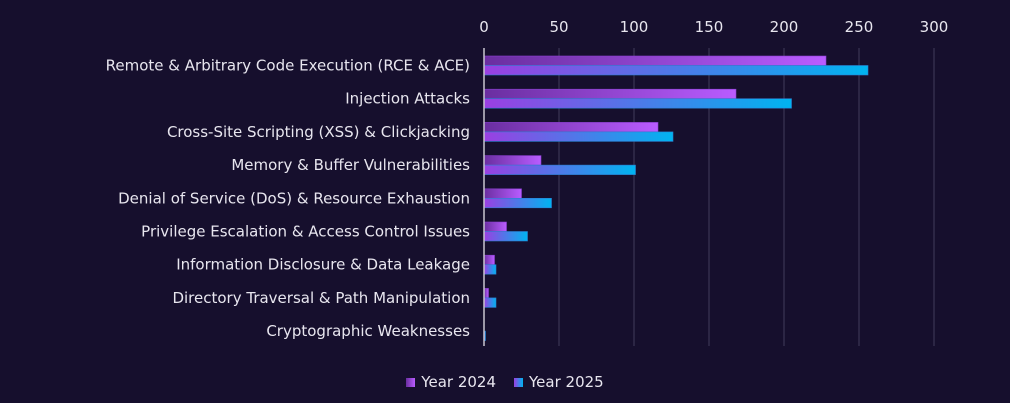 Image resolution: width=1010 pixels, height=403 pixels. Describe the element at coordinates (368, 331) in the screenshot. I see `category-label: Cryptographic Weaknesses` at that location.